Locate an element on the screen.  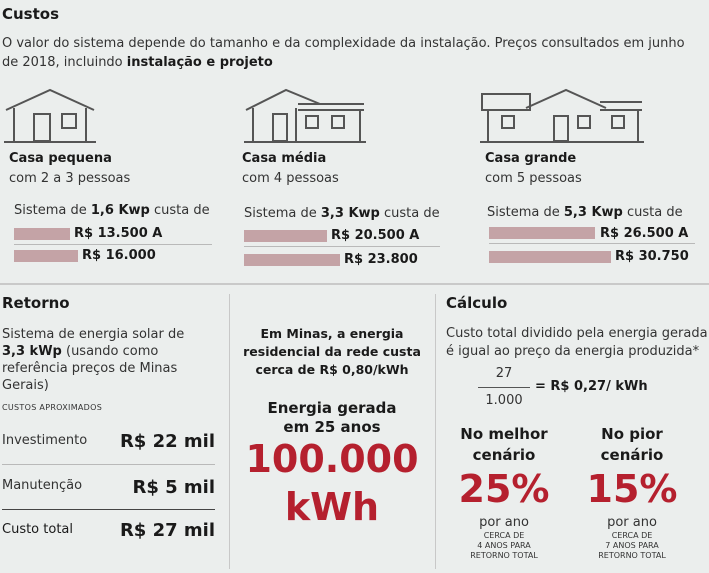
worst-scenario-title: No pior cenário is located at coordinates (632, 444).